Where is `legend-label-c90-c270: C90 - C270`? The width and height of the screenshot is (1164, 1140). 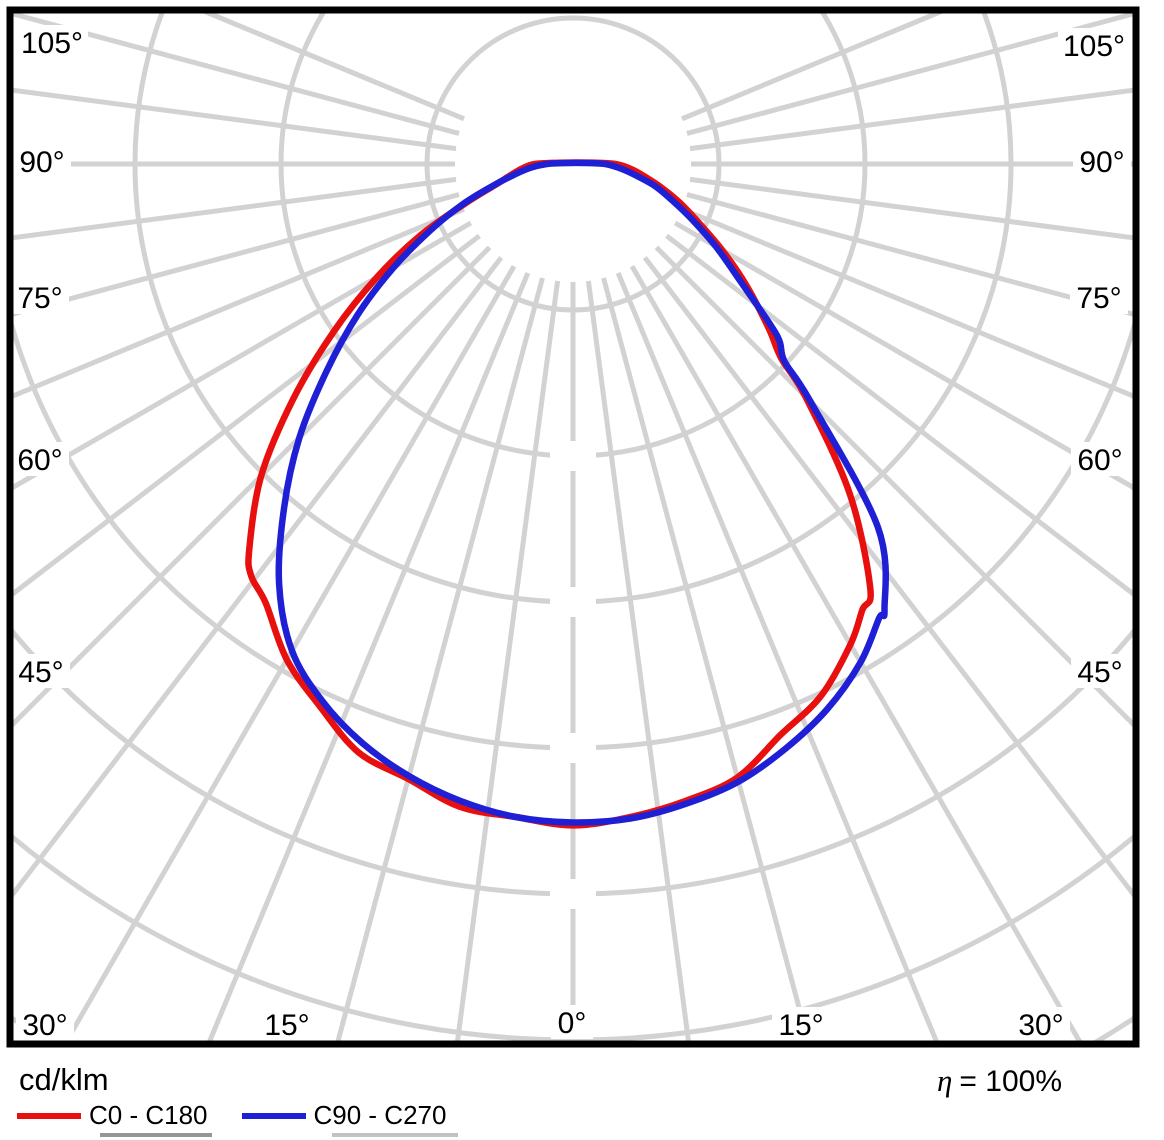 legend-label-c90-c270: C90 - C270 is located at coordinates (380, 1115).